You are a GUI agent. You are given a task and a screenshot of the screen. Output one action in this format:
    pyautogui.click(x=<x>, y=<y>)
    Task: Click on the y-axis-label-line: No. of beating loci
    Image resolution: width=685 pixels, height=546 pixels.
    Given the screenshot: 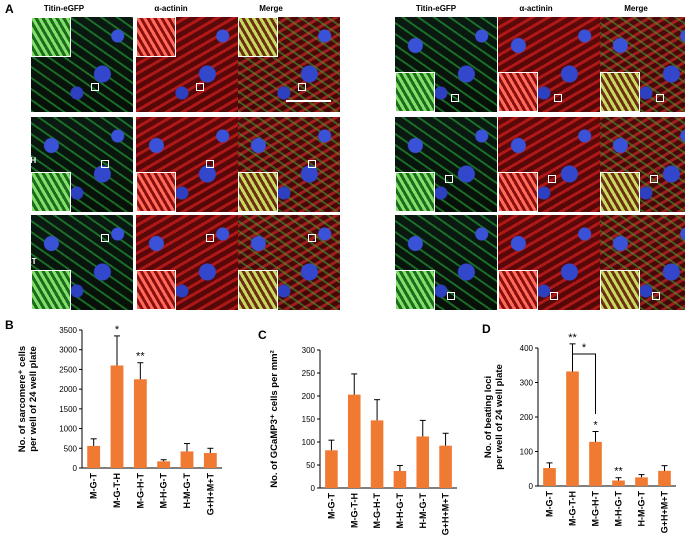 What is the action you would take?
    pyautogui.click(x=488, y=417)
    